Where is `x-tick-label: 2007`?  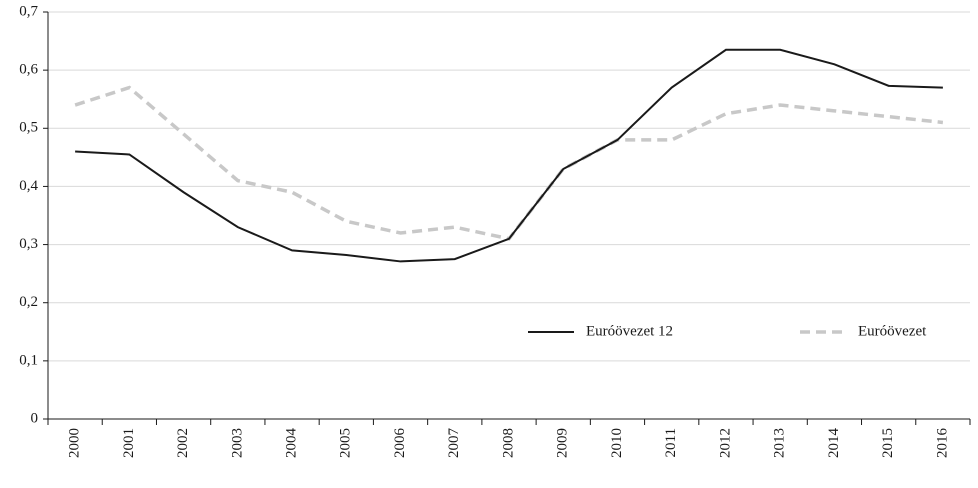
x-tick-label: 2007 is located at coordinates (454, 443).